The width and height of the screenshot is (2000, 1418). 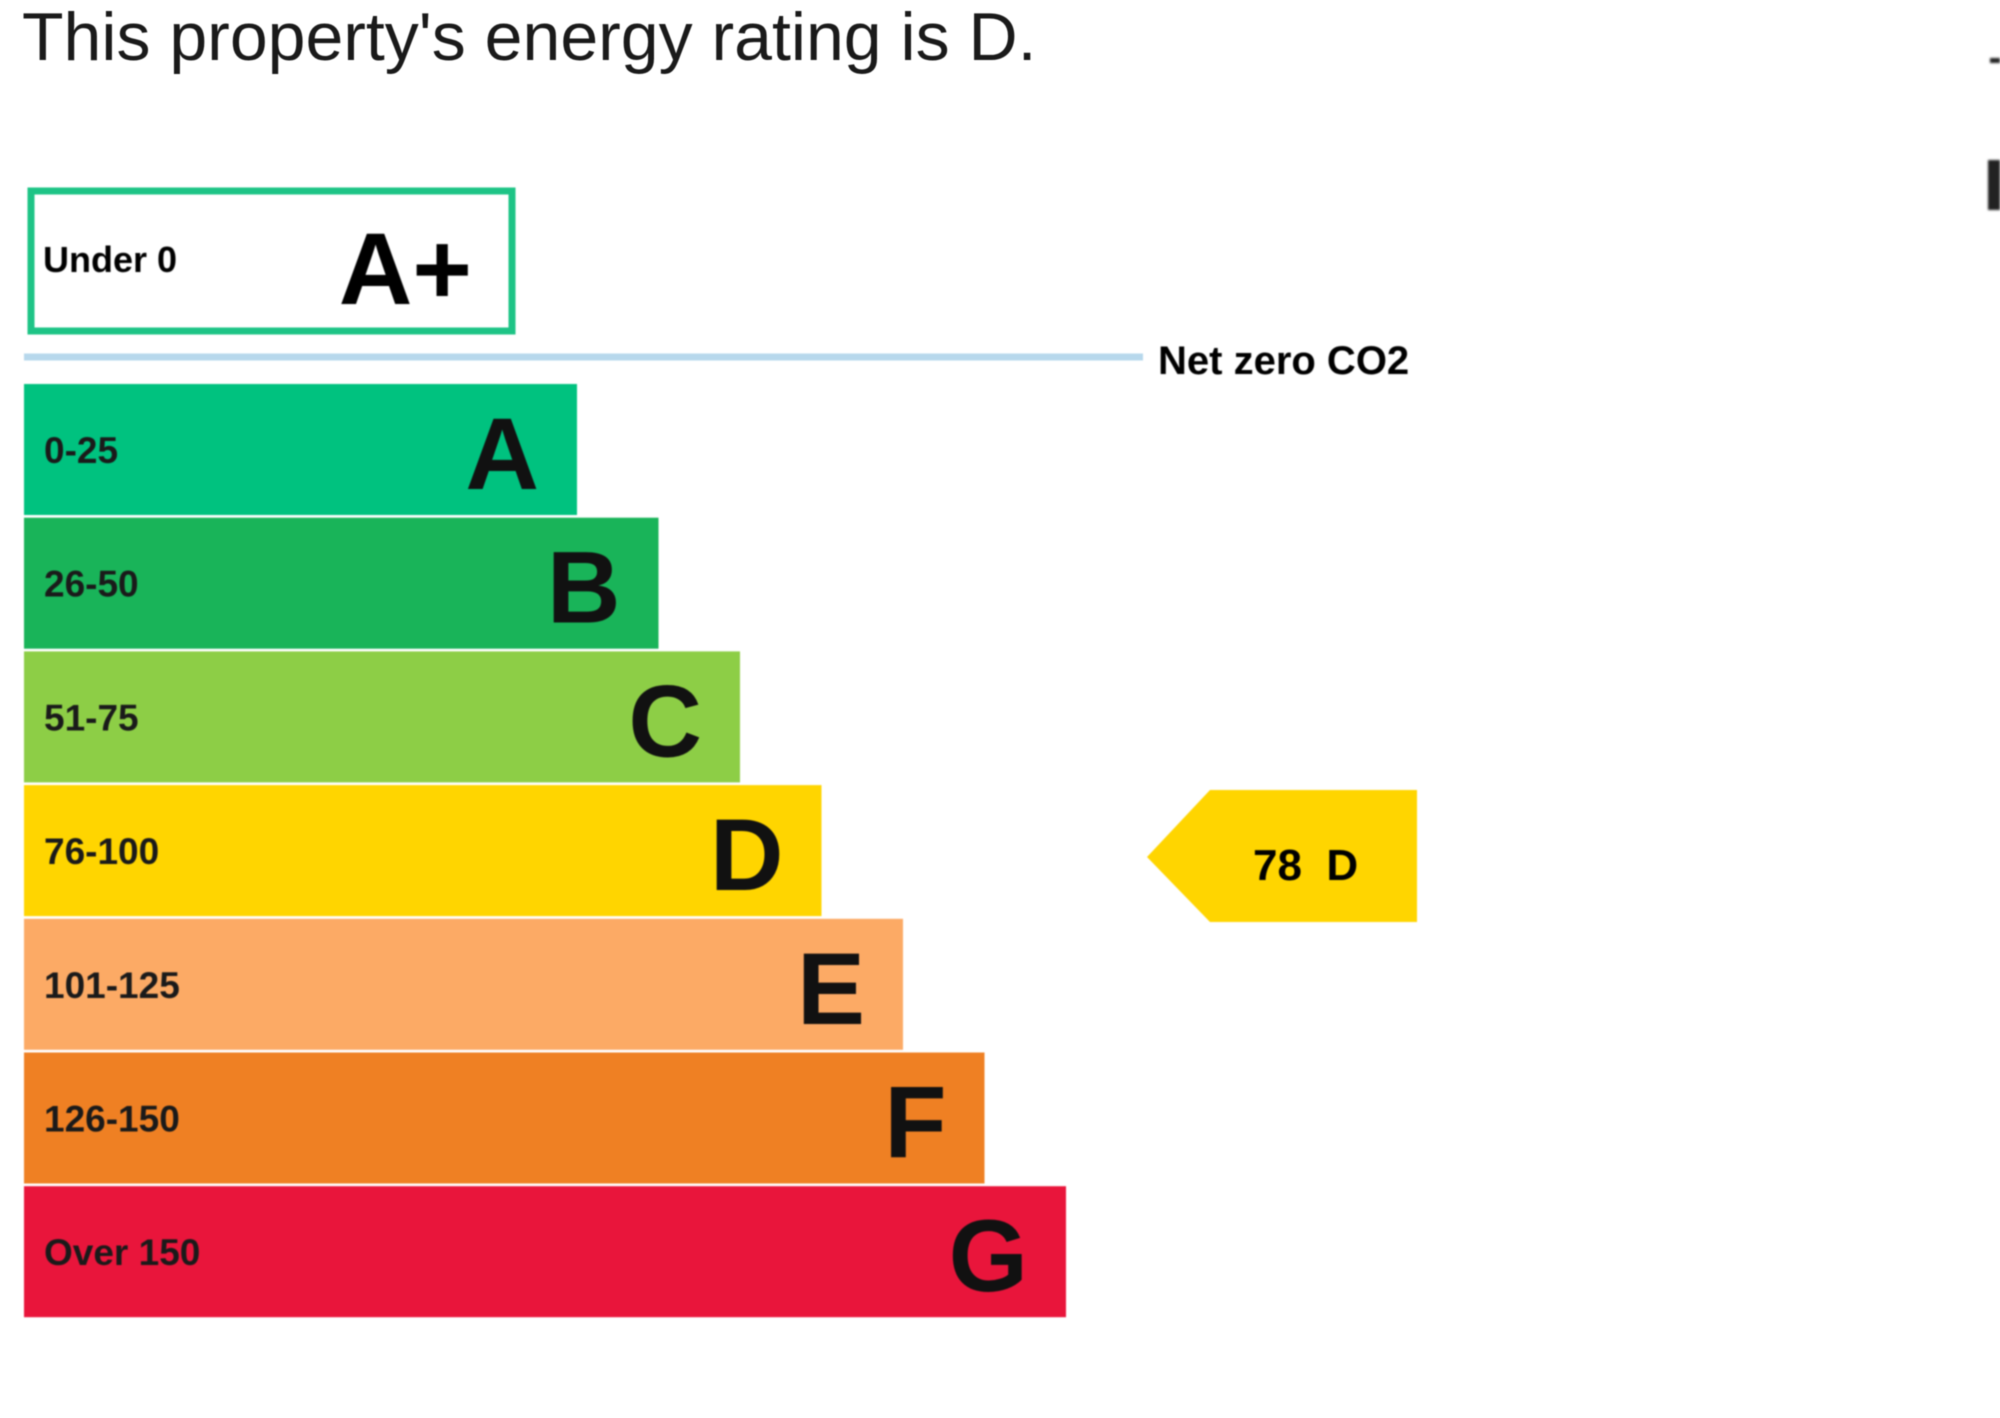 I want to click on band-f: 126-150 F, so click(x=504, y=1118).